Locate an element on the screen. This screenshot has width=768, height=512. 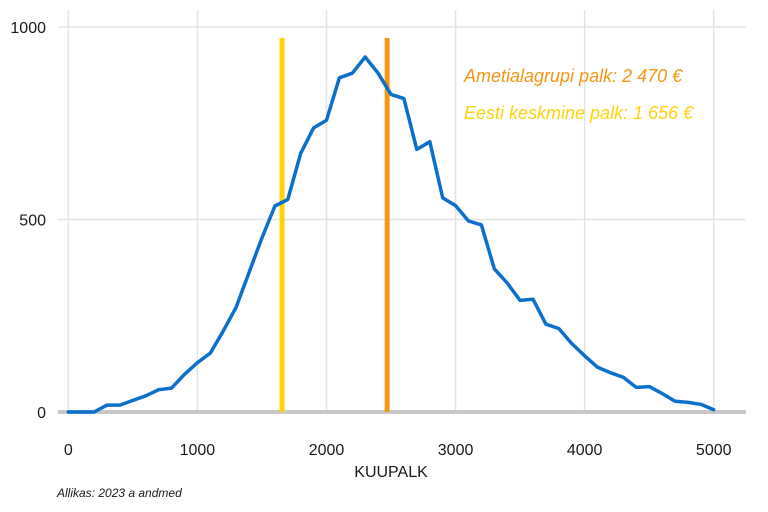
reference-lines is located at coordinates (334, 225).